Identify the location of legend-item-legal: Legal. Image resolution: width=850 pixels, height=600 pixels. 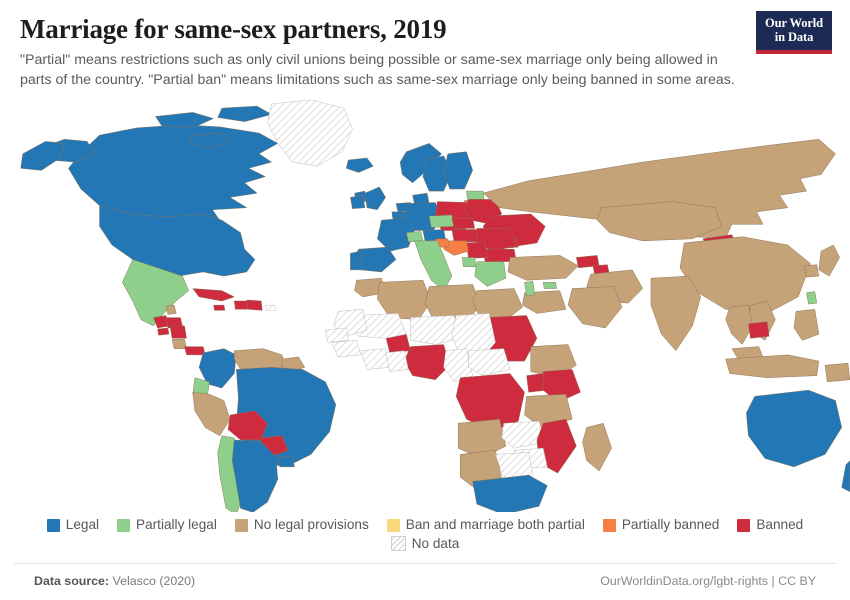
(73, 525).